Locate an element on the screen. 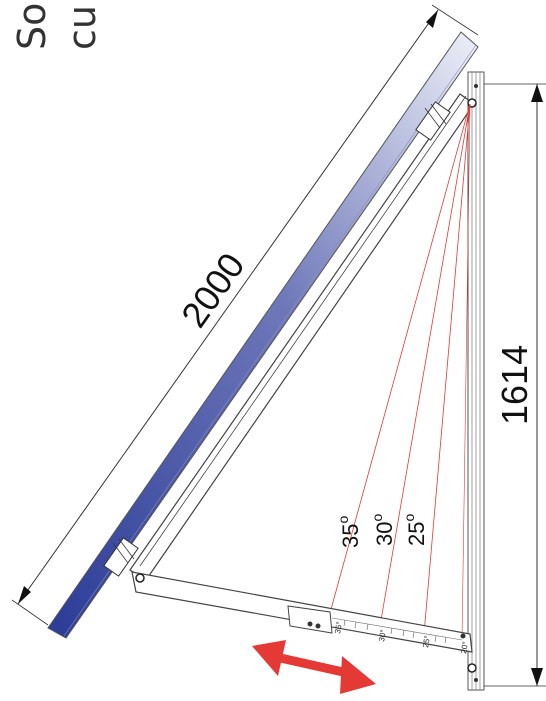 This screenshot has width=546, height=701. frame-height-label: 1614 is located at coordinates (514, 385).